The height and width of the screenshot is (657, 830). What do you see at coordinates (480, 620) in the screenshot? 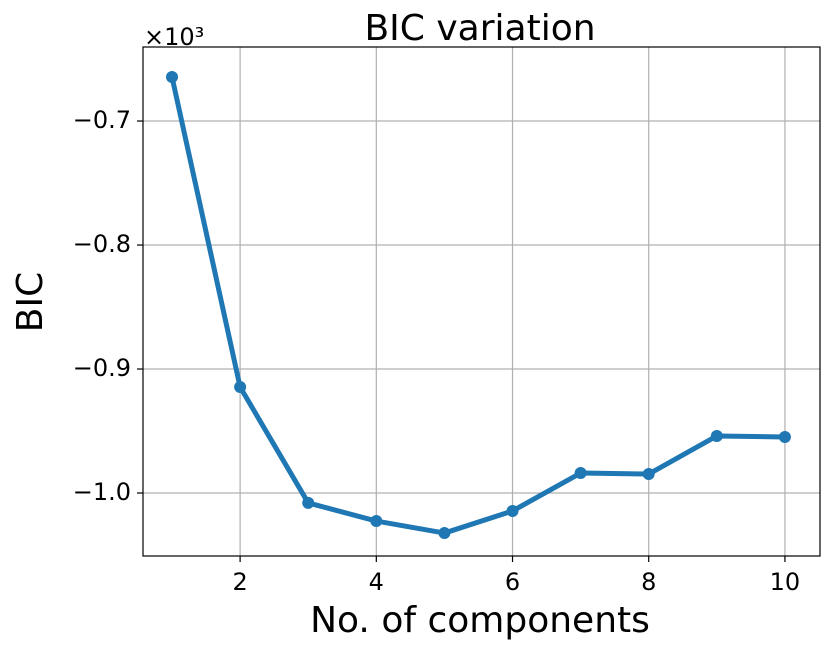
I see `x-axis-label: No. of components` at bounding box center [480, 620].